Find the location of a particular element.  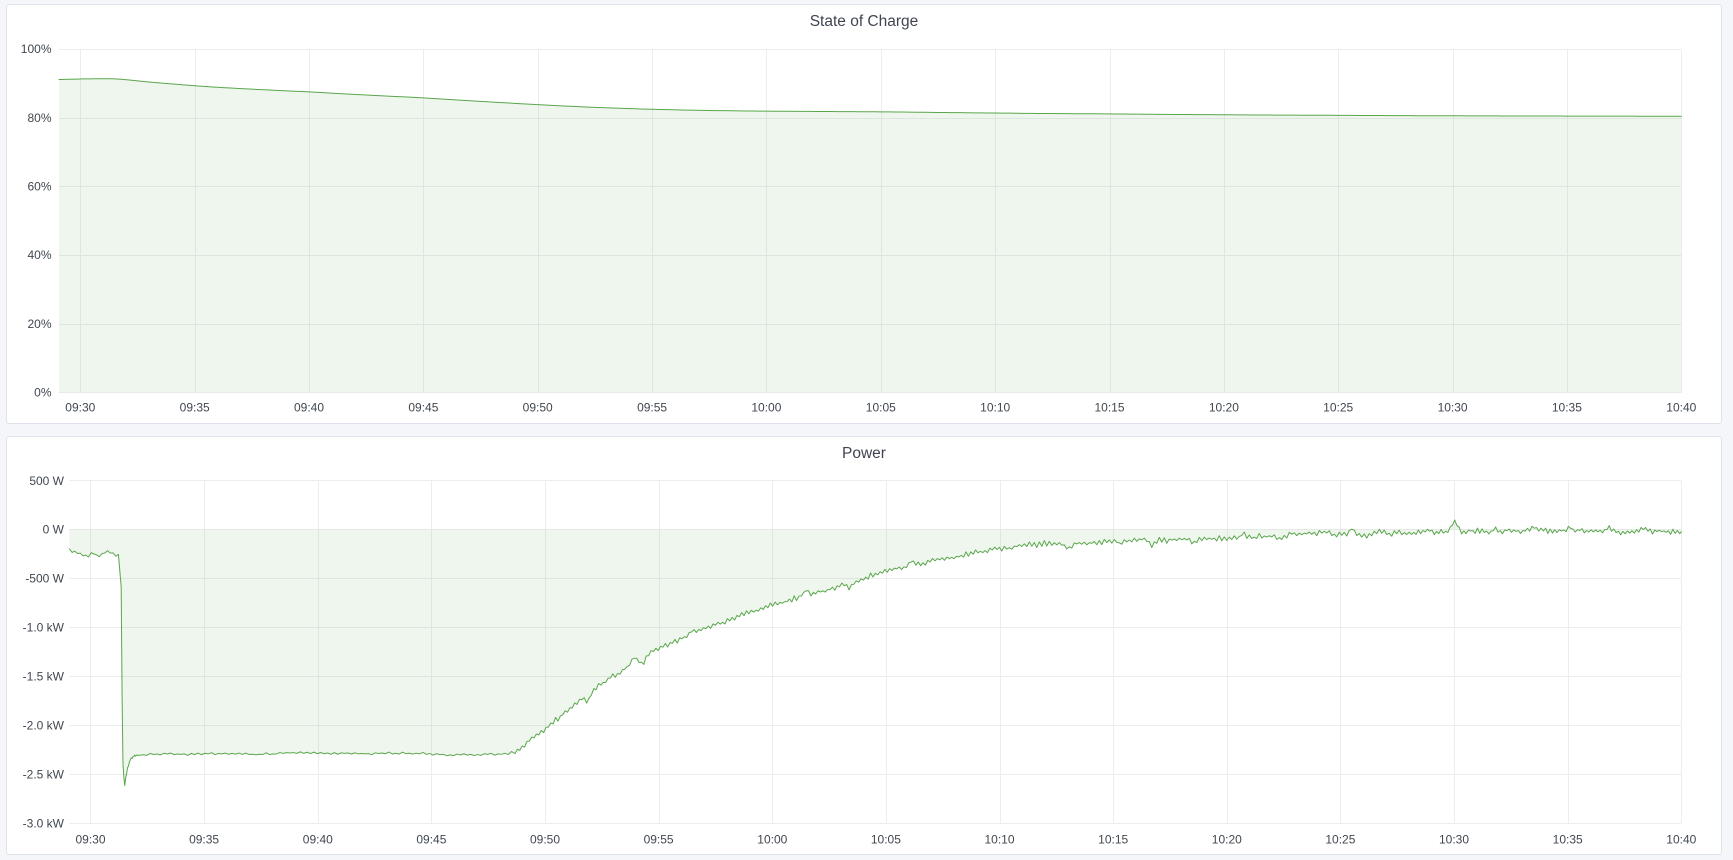

svg-text: 60% is located at coordinates (39, 187).